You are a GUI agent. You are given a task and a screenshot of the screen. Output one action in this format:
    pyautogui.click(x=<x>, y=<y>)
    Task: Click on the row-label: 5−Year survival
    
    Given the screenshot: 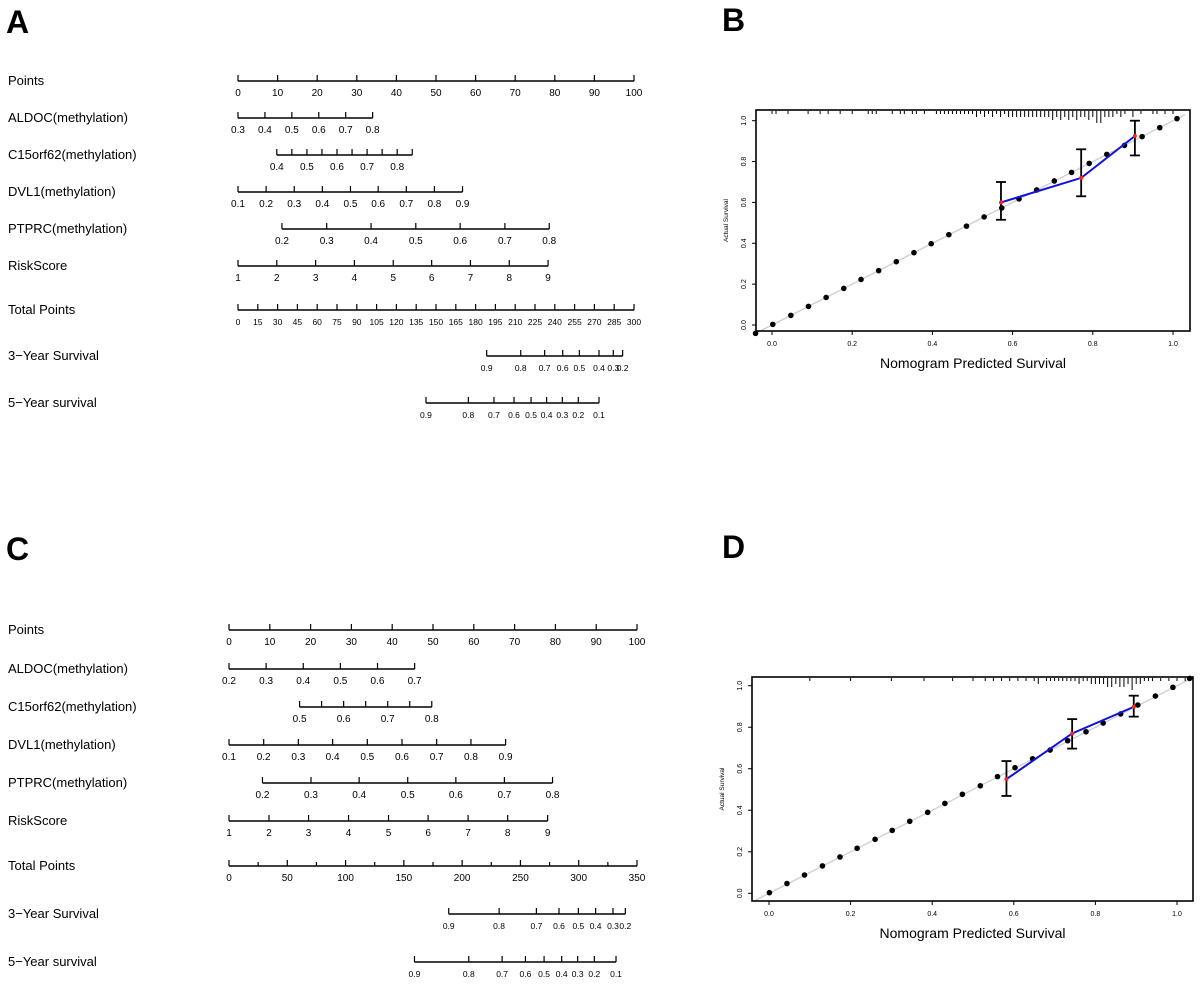 What is the action you would take?
    pyautogui.click(x=52, y=961)
    